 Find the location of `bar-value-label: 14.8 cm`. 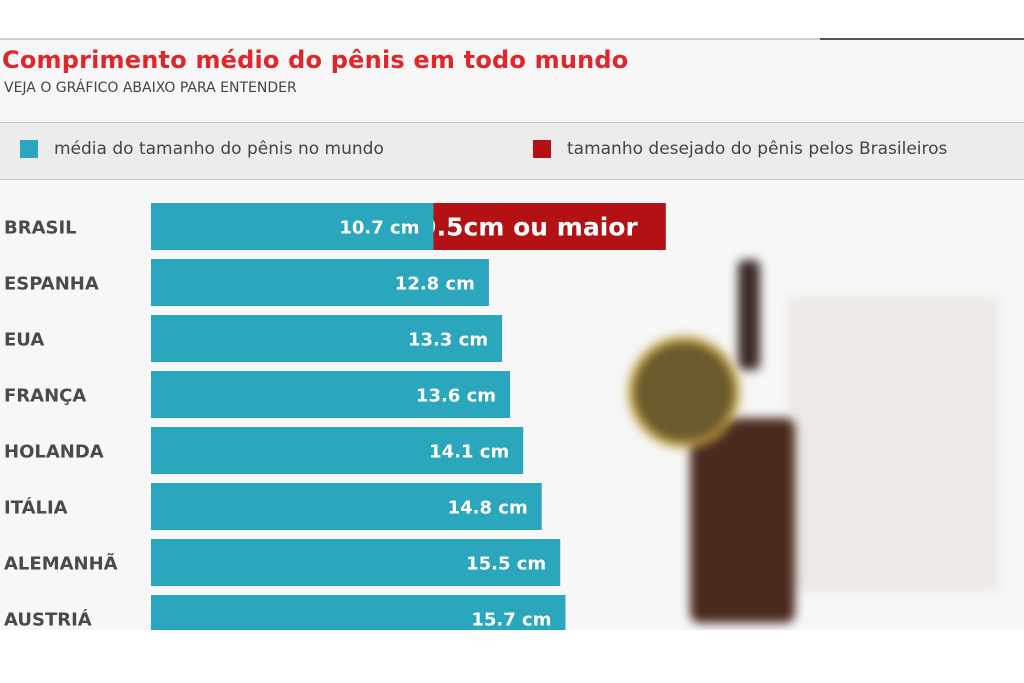

bar-value-label: 14.8 cm is located at coordinates (488, 508).